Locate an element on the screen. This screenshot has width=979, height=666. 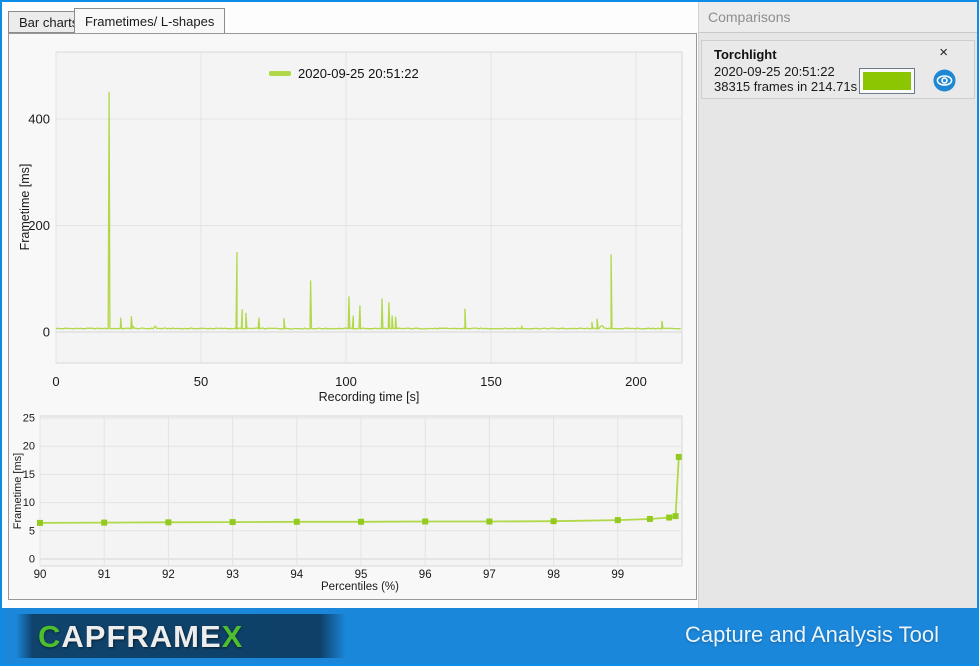
svg-text: 20 is located at coordinates (29, 447).